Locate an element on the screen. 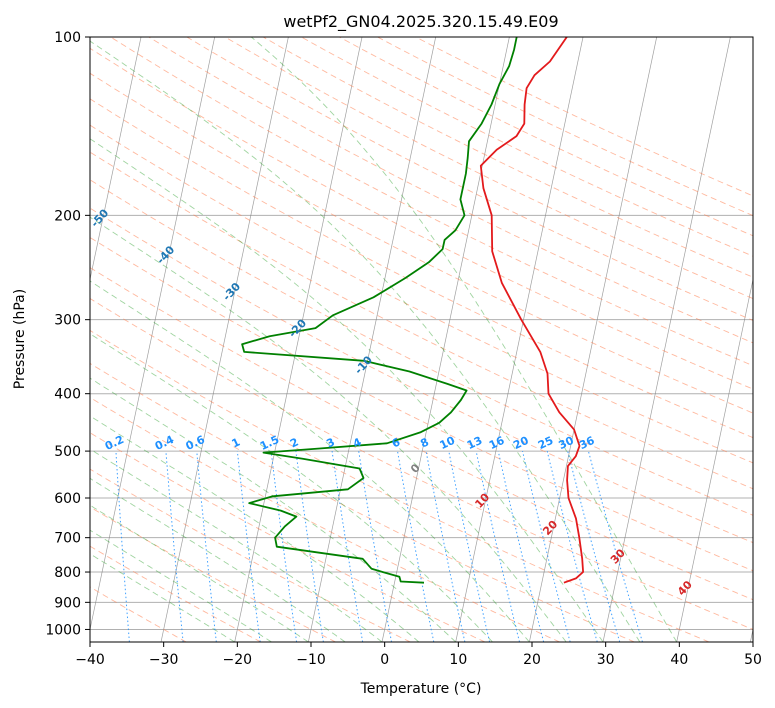 The width and height of the screenshot is (775, 708). x-tick-label: 40 is located at coordinates (679, 660).